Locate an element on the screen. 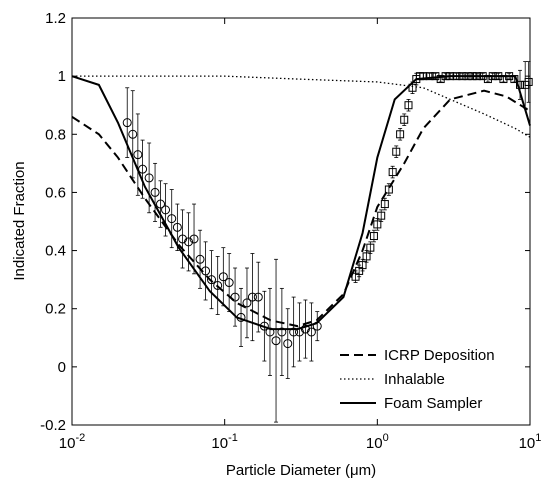 The width and height of the screenshot is (541, 489). x-tick-label: 10¹ is located at coordinates (530, 442).